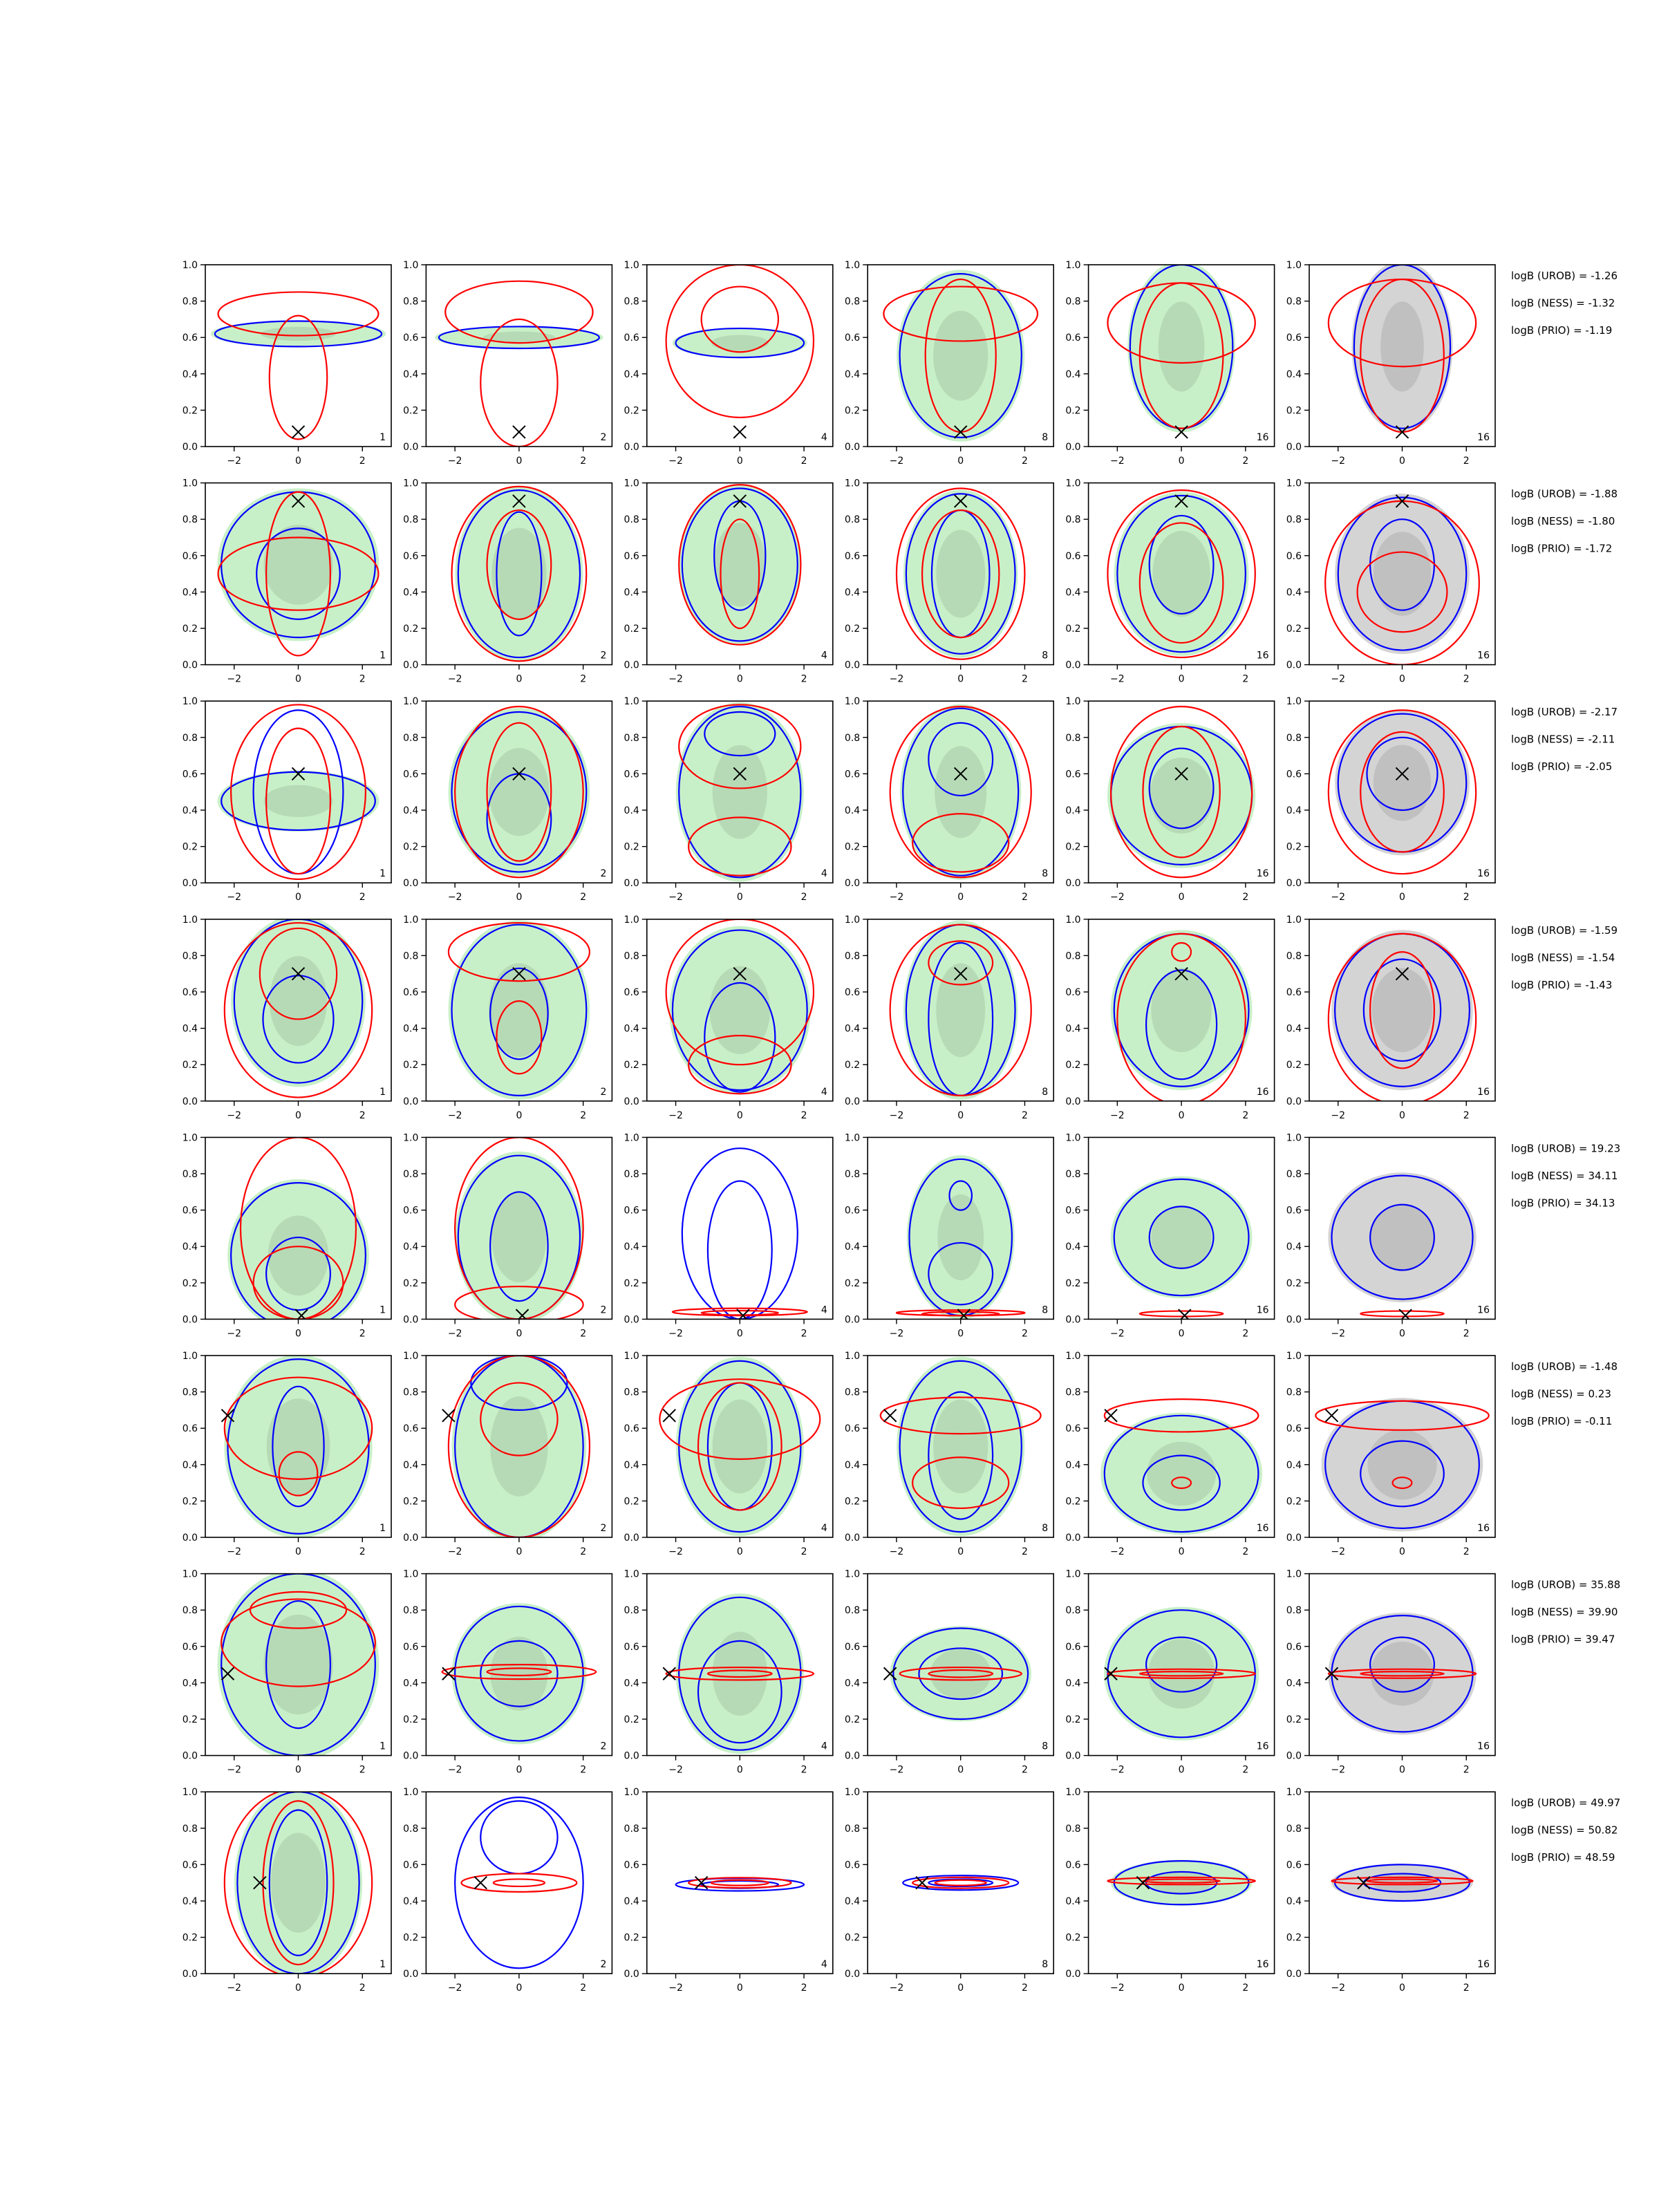 This screenshot has height=2212, width=1659. Describe the element at coordinates (1483, 1965) in the screenshot. I see `panel-count-label: 16` at that location.